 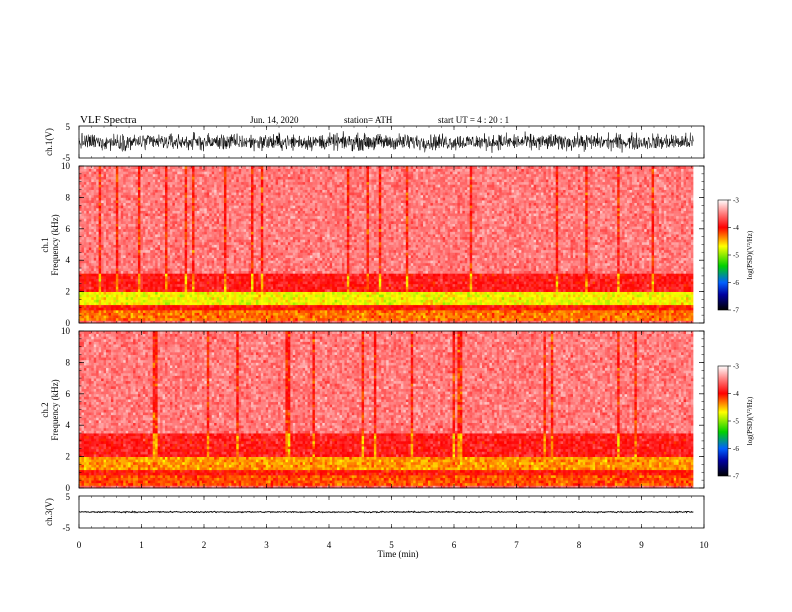 What do you see at coordinates (723, 255) in the screenshot?
I see `colorbar-1-gradient` at bounding box center [723, 255].